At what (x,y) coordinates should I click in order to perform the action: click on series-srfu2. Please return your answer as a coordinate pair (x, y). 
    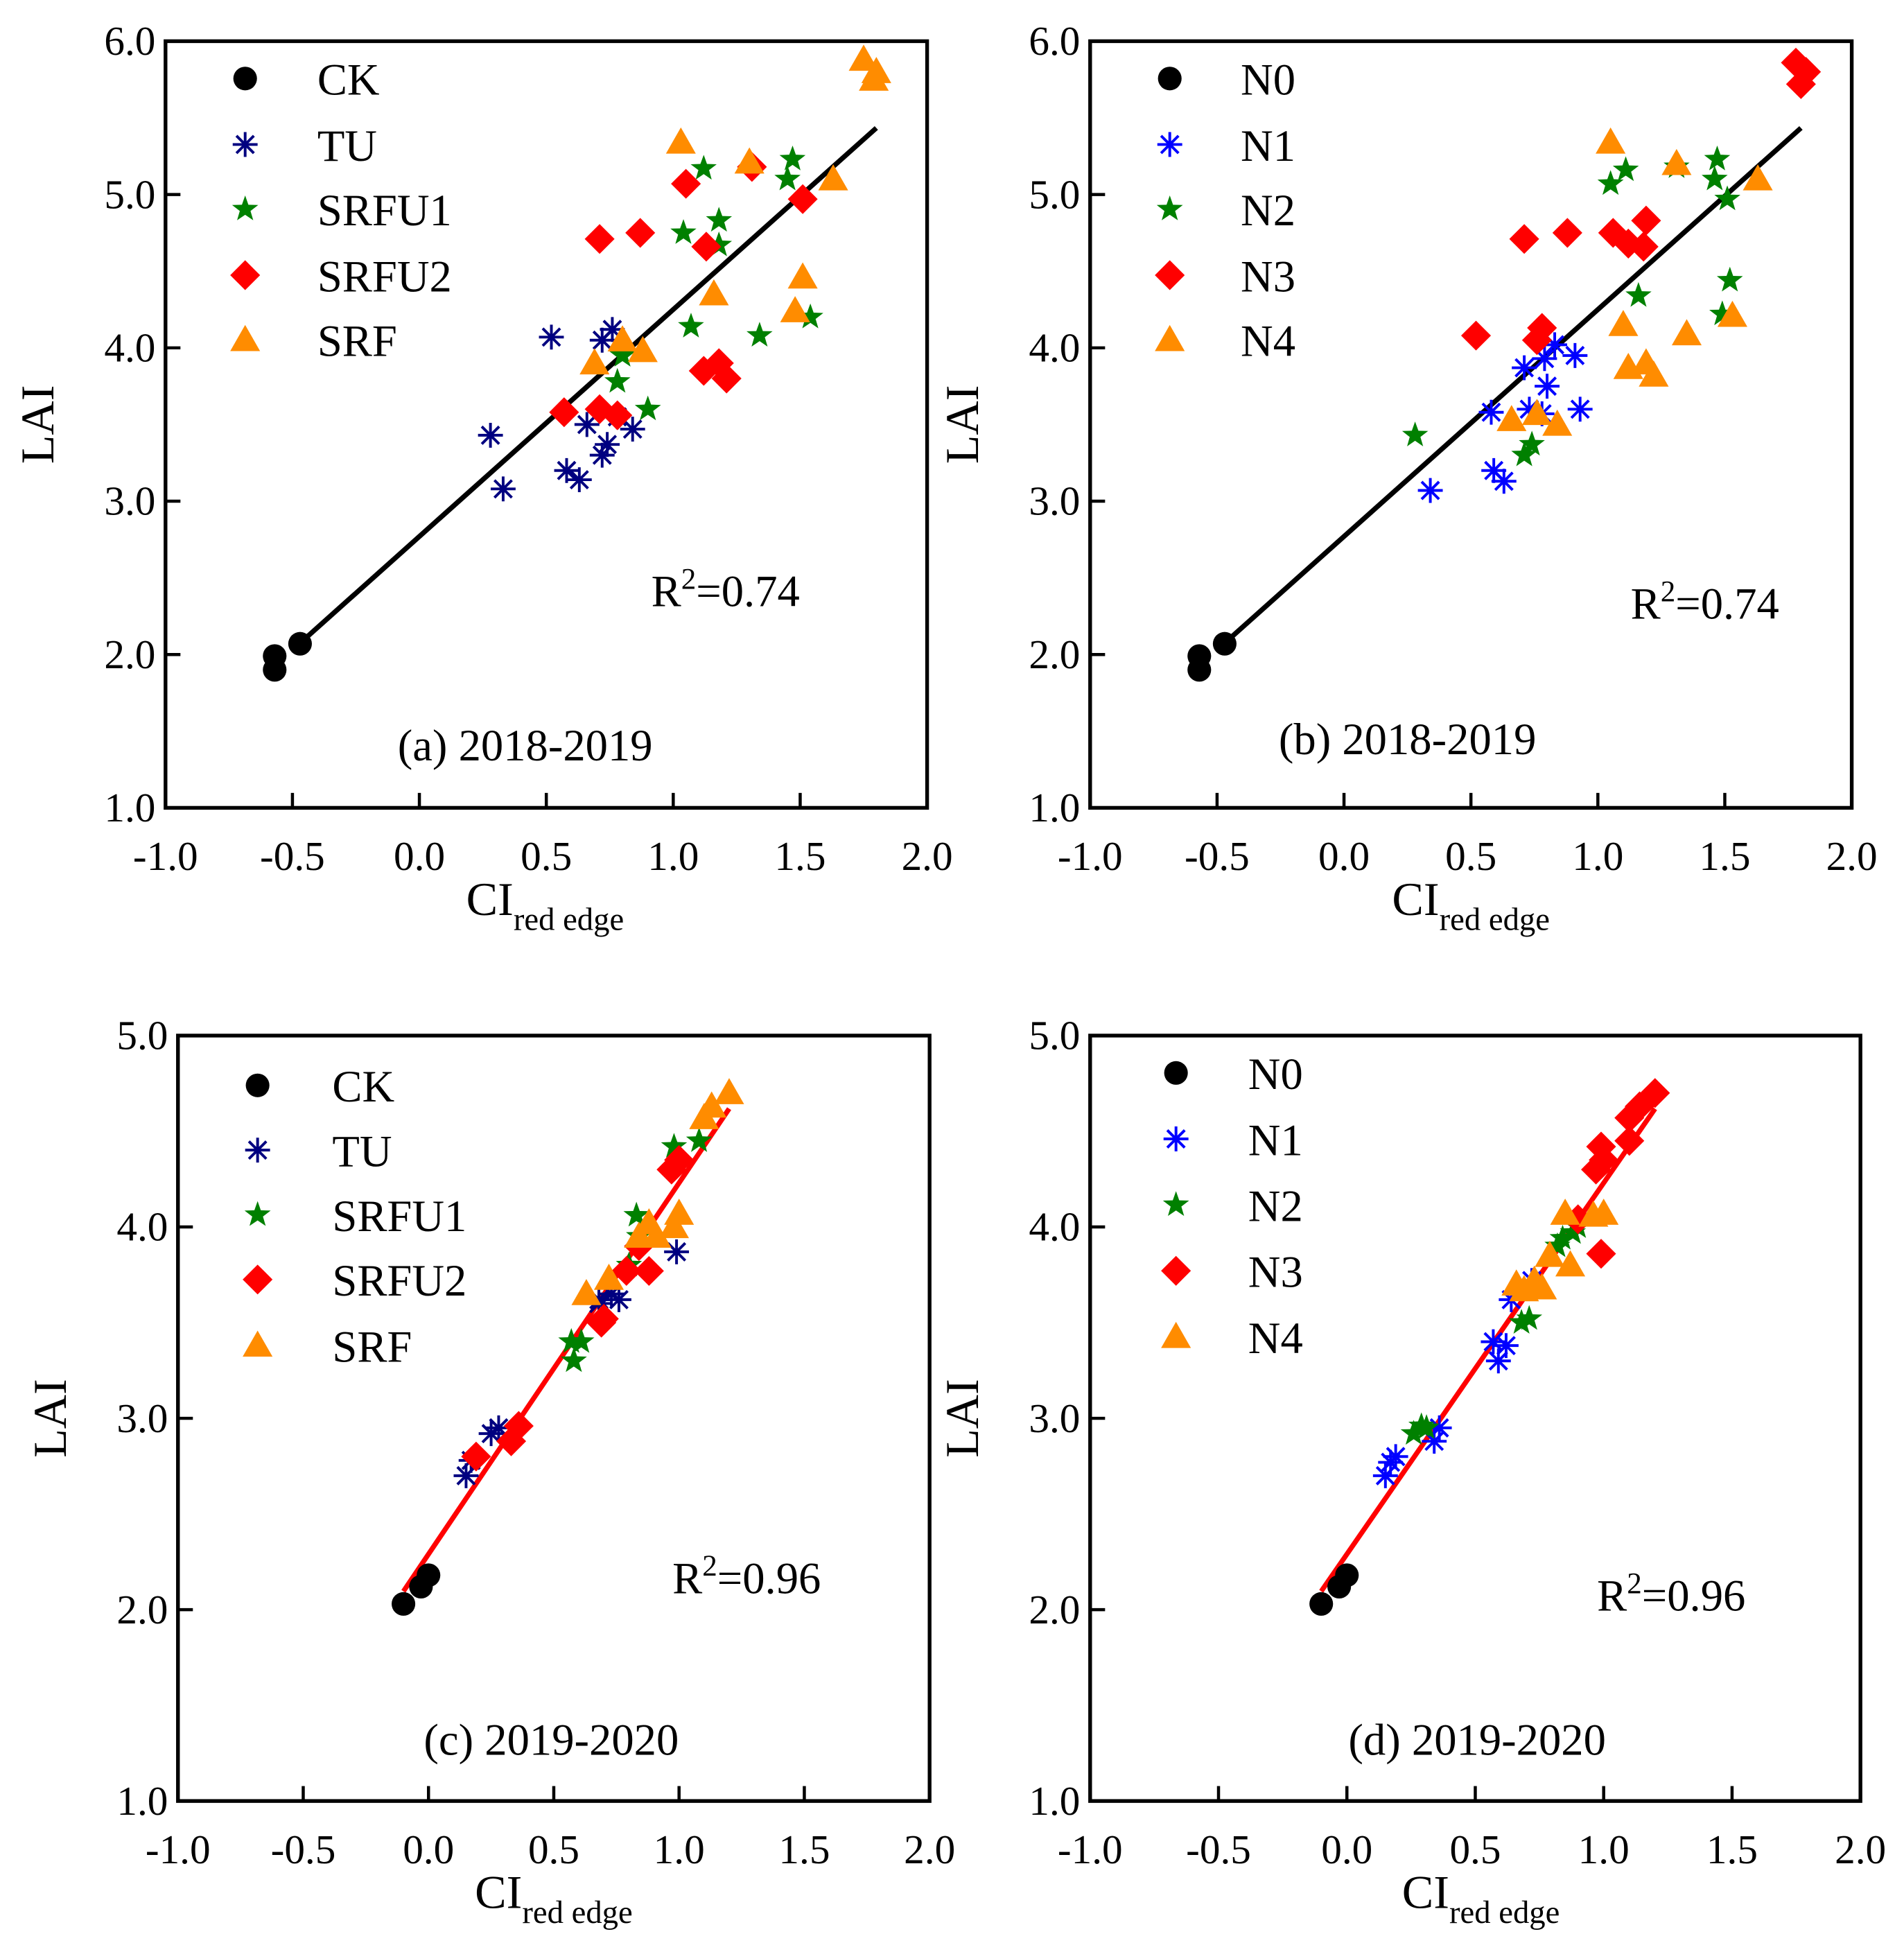
    Looking at the image, I should click on (683, 291).